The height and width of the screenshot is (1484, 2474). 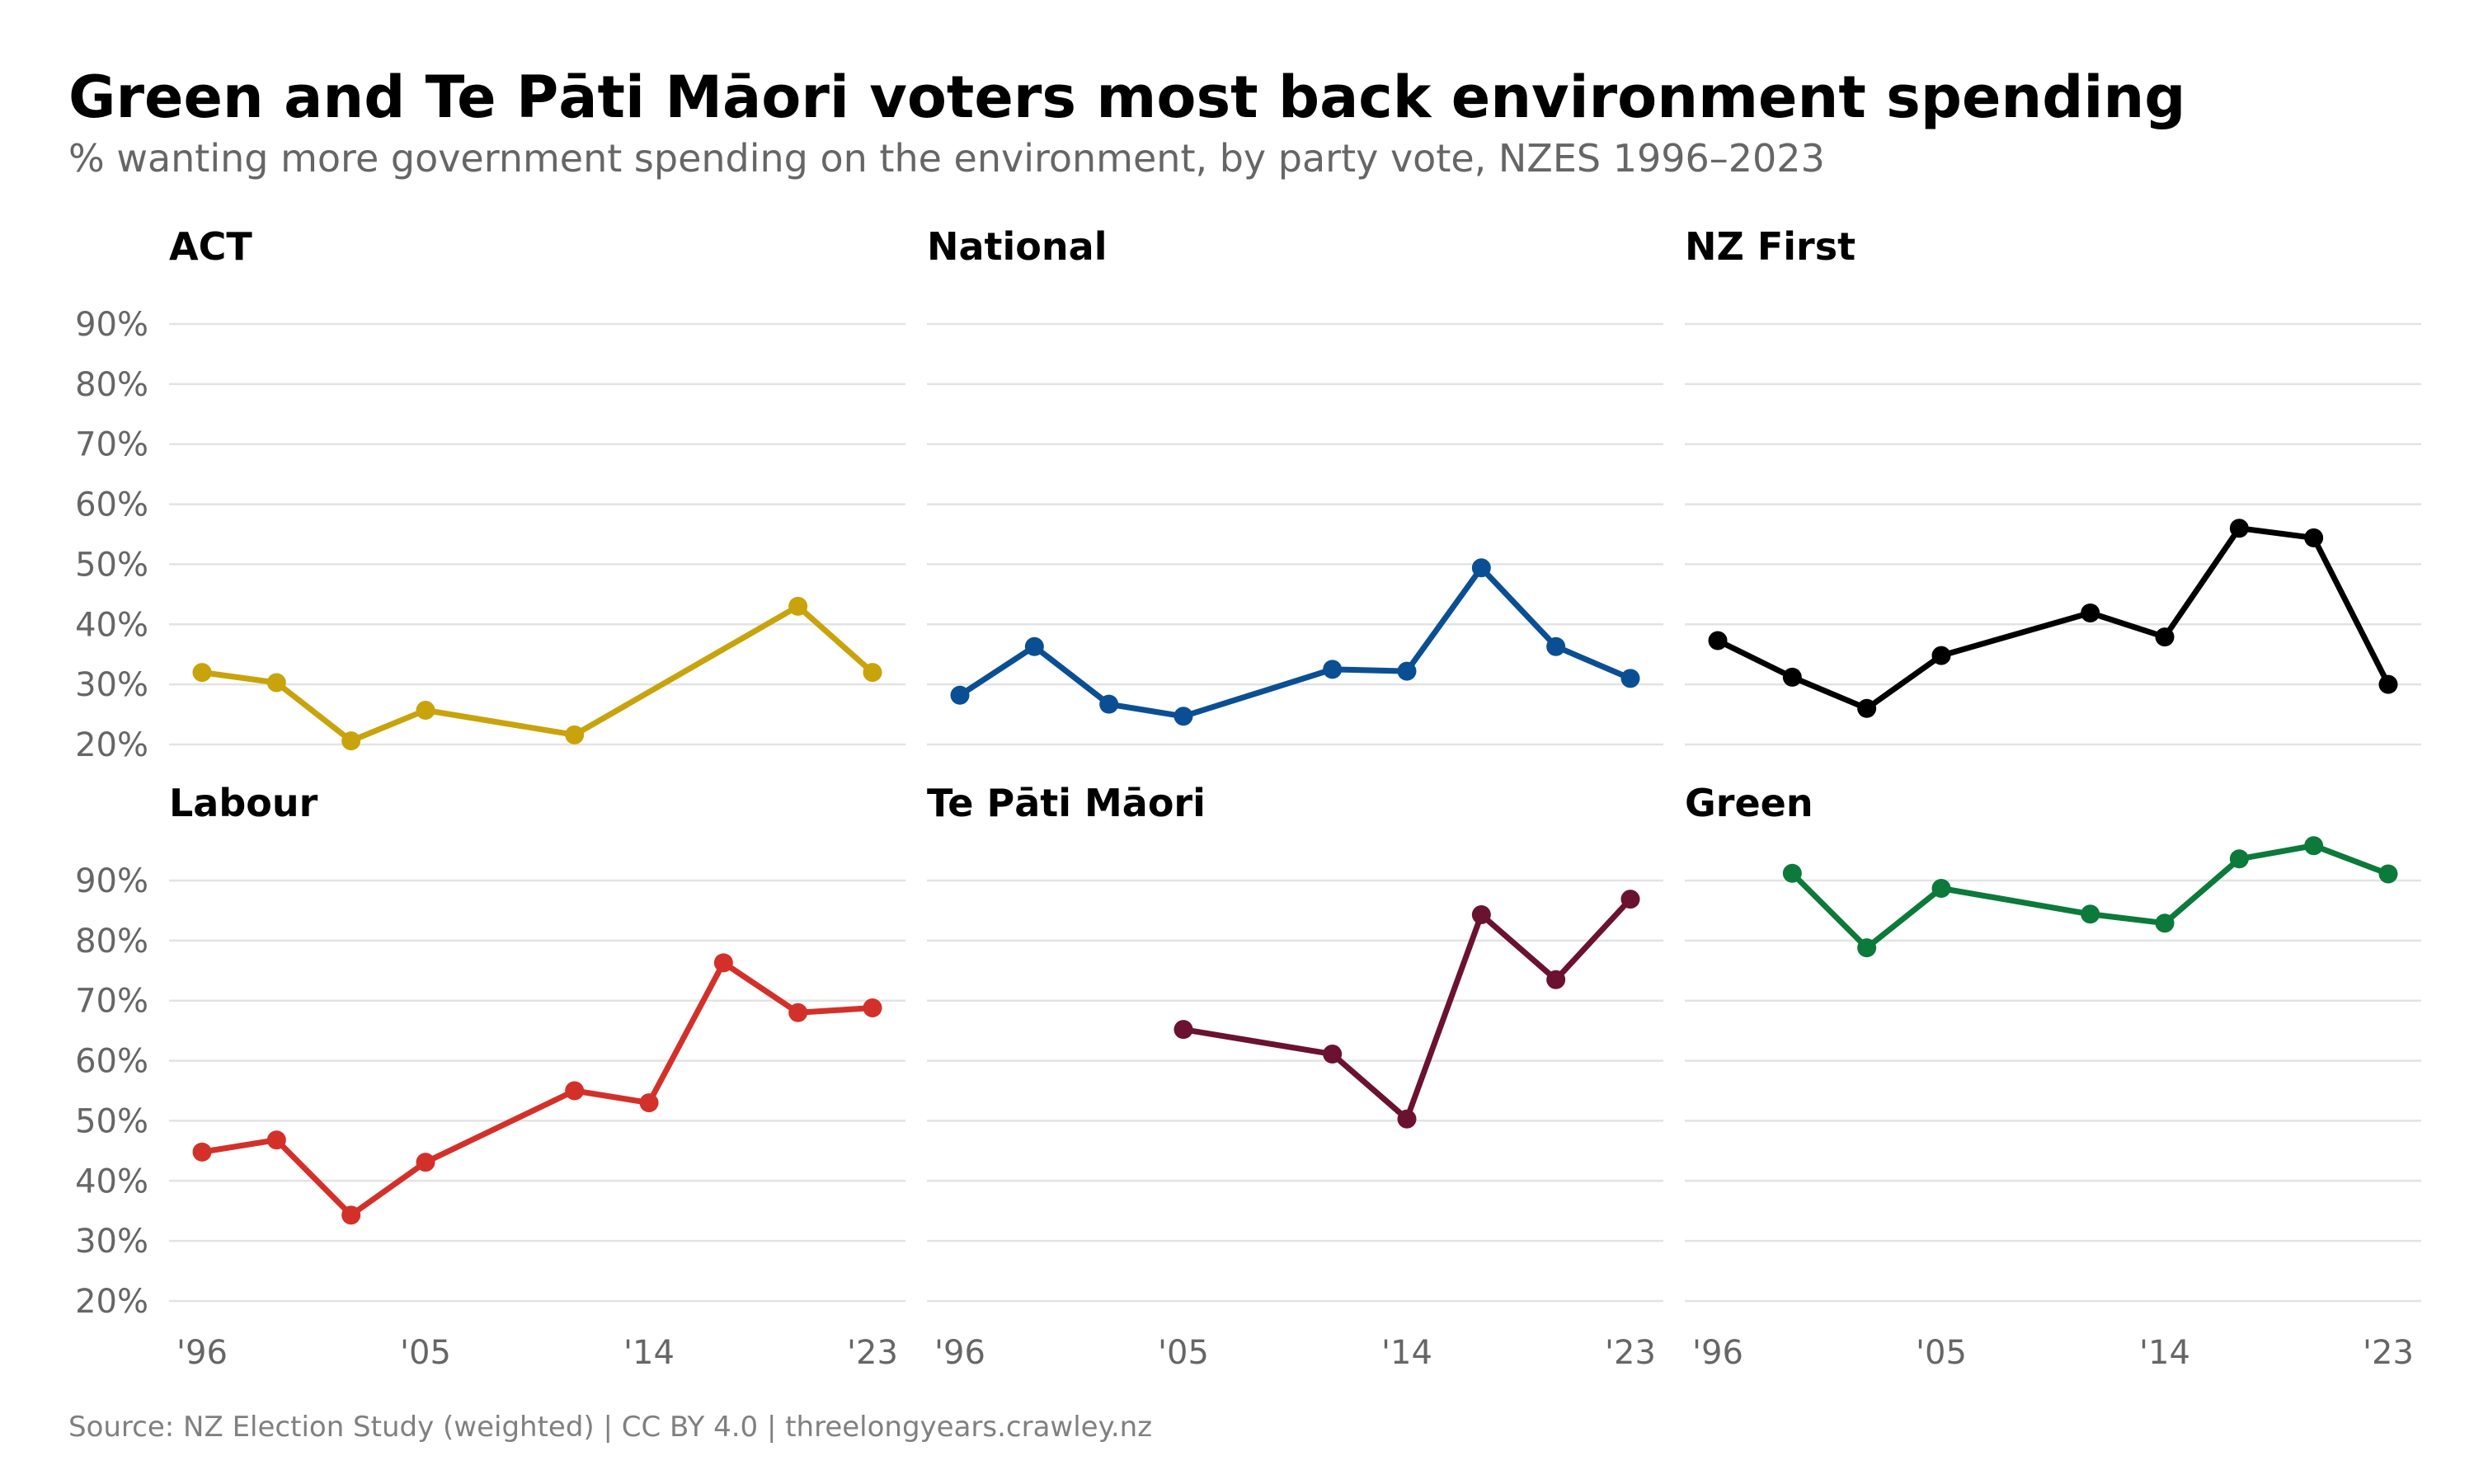 I want to click on panel-nz-first: NZ First, so click(x=2053, y=485).